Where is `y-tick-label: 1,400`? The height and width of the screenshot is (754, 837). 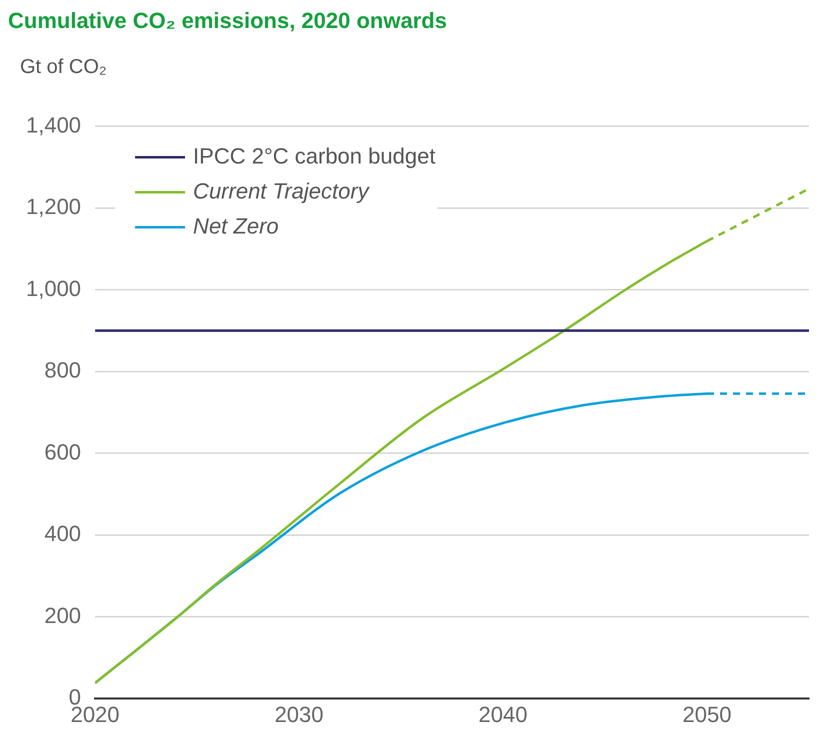
y-tick-label: 1,400 is located at coordinates (54, 125).